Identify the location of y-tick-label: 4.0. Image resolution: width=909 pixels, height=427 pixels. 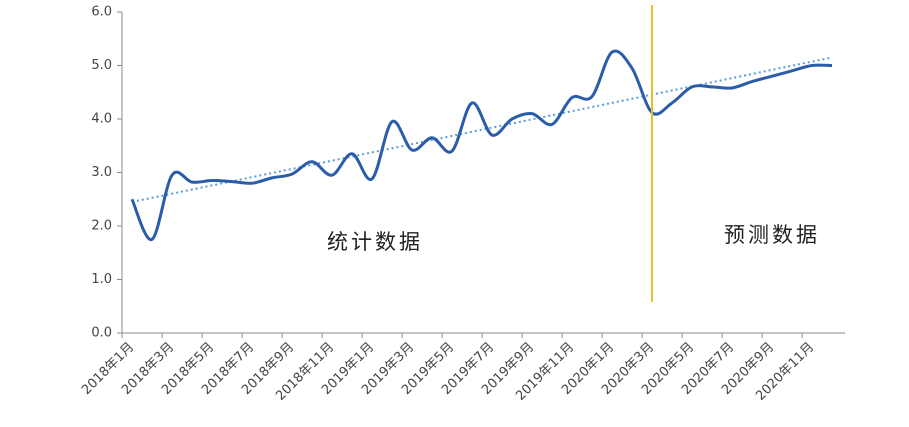
(101, 119).